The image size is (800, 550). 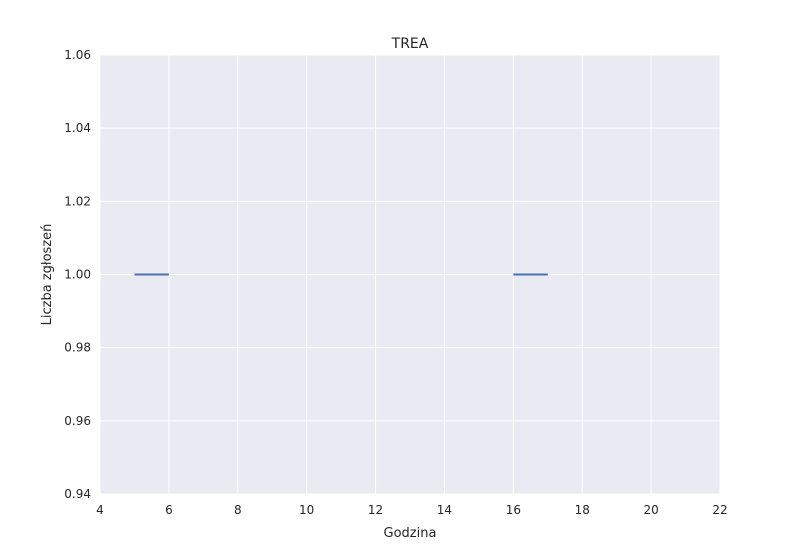 I want to click on y-tick-label: 0.96, so click(x=77, y=421).